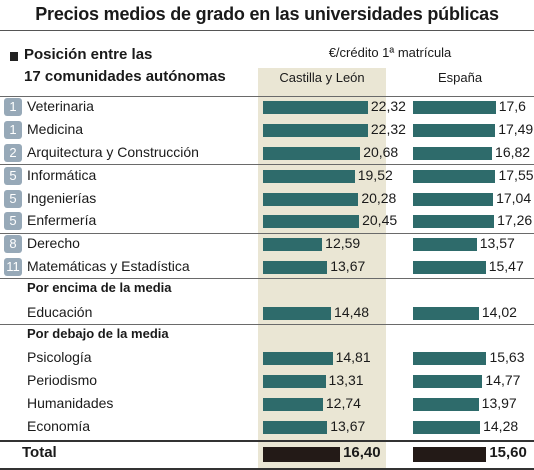 The image size is (534, 470). I want to click on data-label: 17,55, so click(516, 174).